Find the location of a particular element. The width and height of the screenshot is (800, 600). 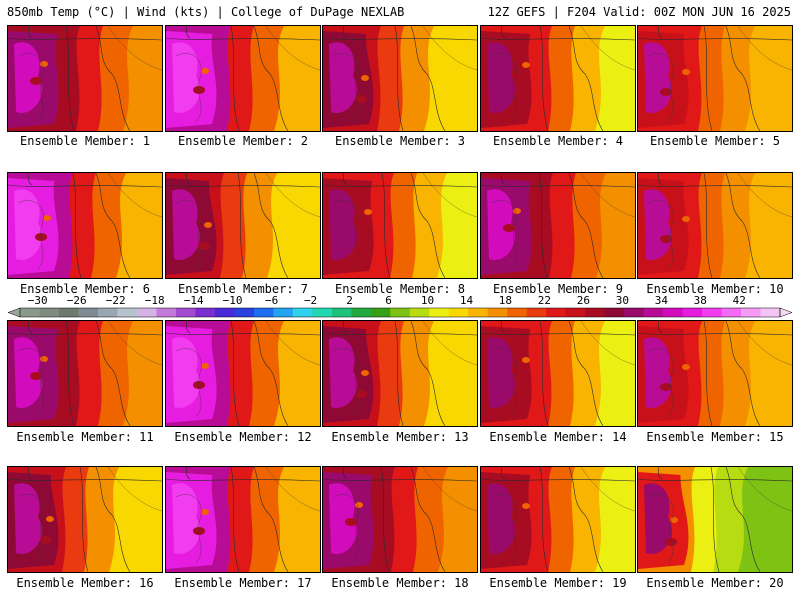

colorbar-tick-label: −10 is located at coordinates (232, 300).